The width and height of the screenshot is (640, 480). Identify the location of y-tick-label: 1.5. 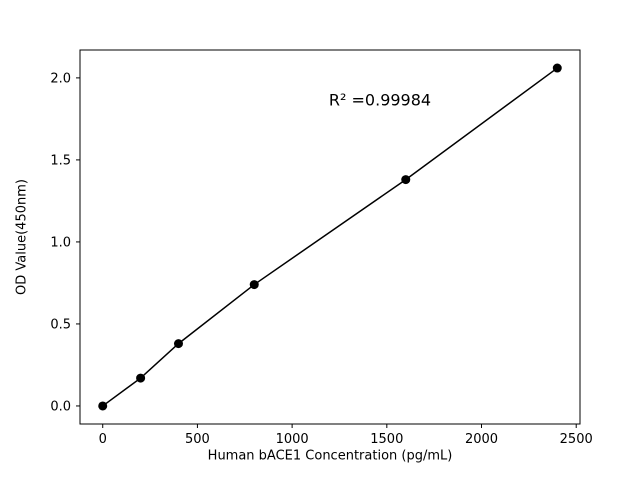
(60, 160).